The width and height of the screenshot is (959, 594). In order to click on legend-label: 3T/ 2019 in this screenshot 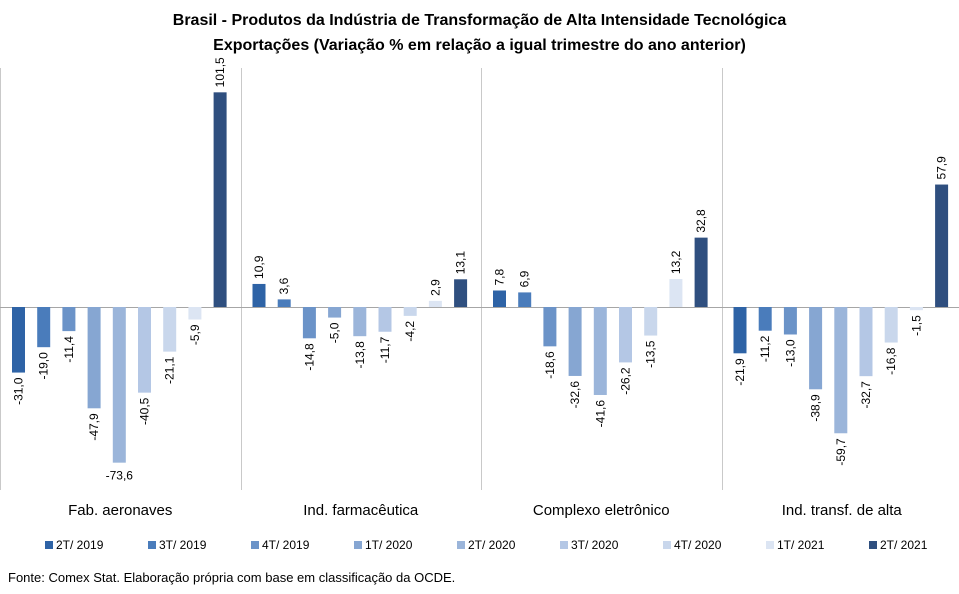, I will do `click(183, 545)`.